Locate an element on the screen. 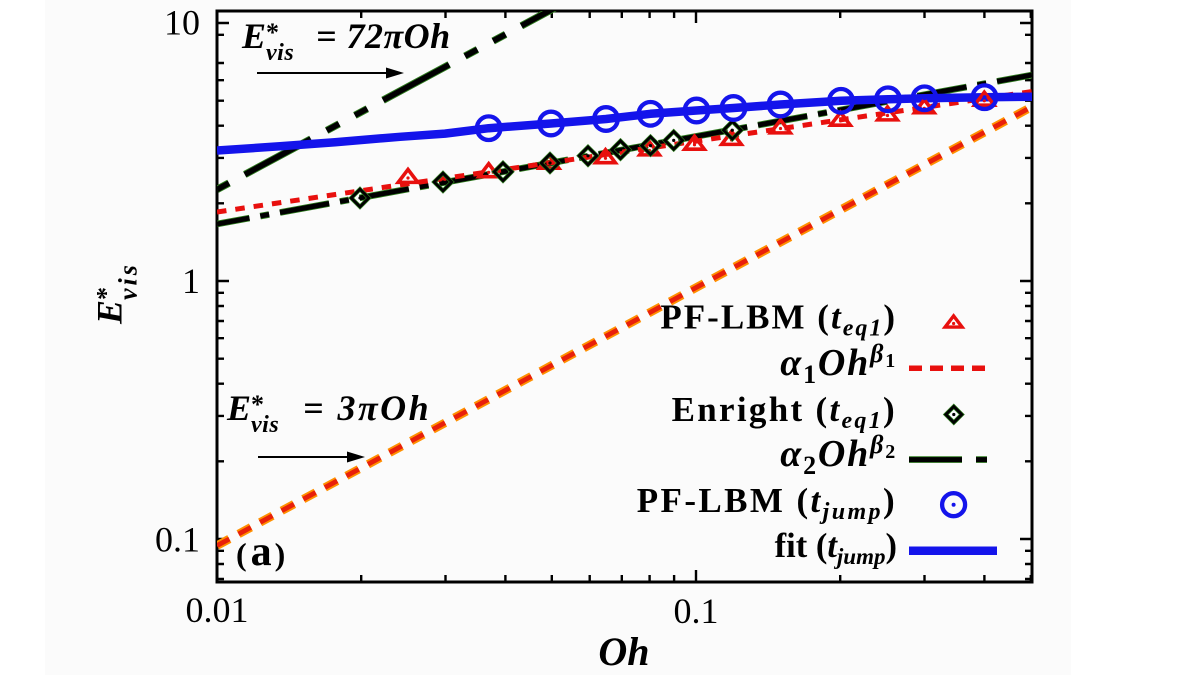 This screenshot has height=675, width=1200. svg-text: = 3πOh is located at coordinates (367, 408).